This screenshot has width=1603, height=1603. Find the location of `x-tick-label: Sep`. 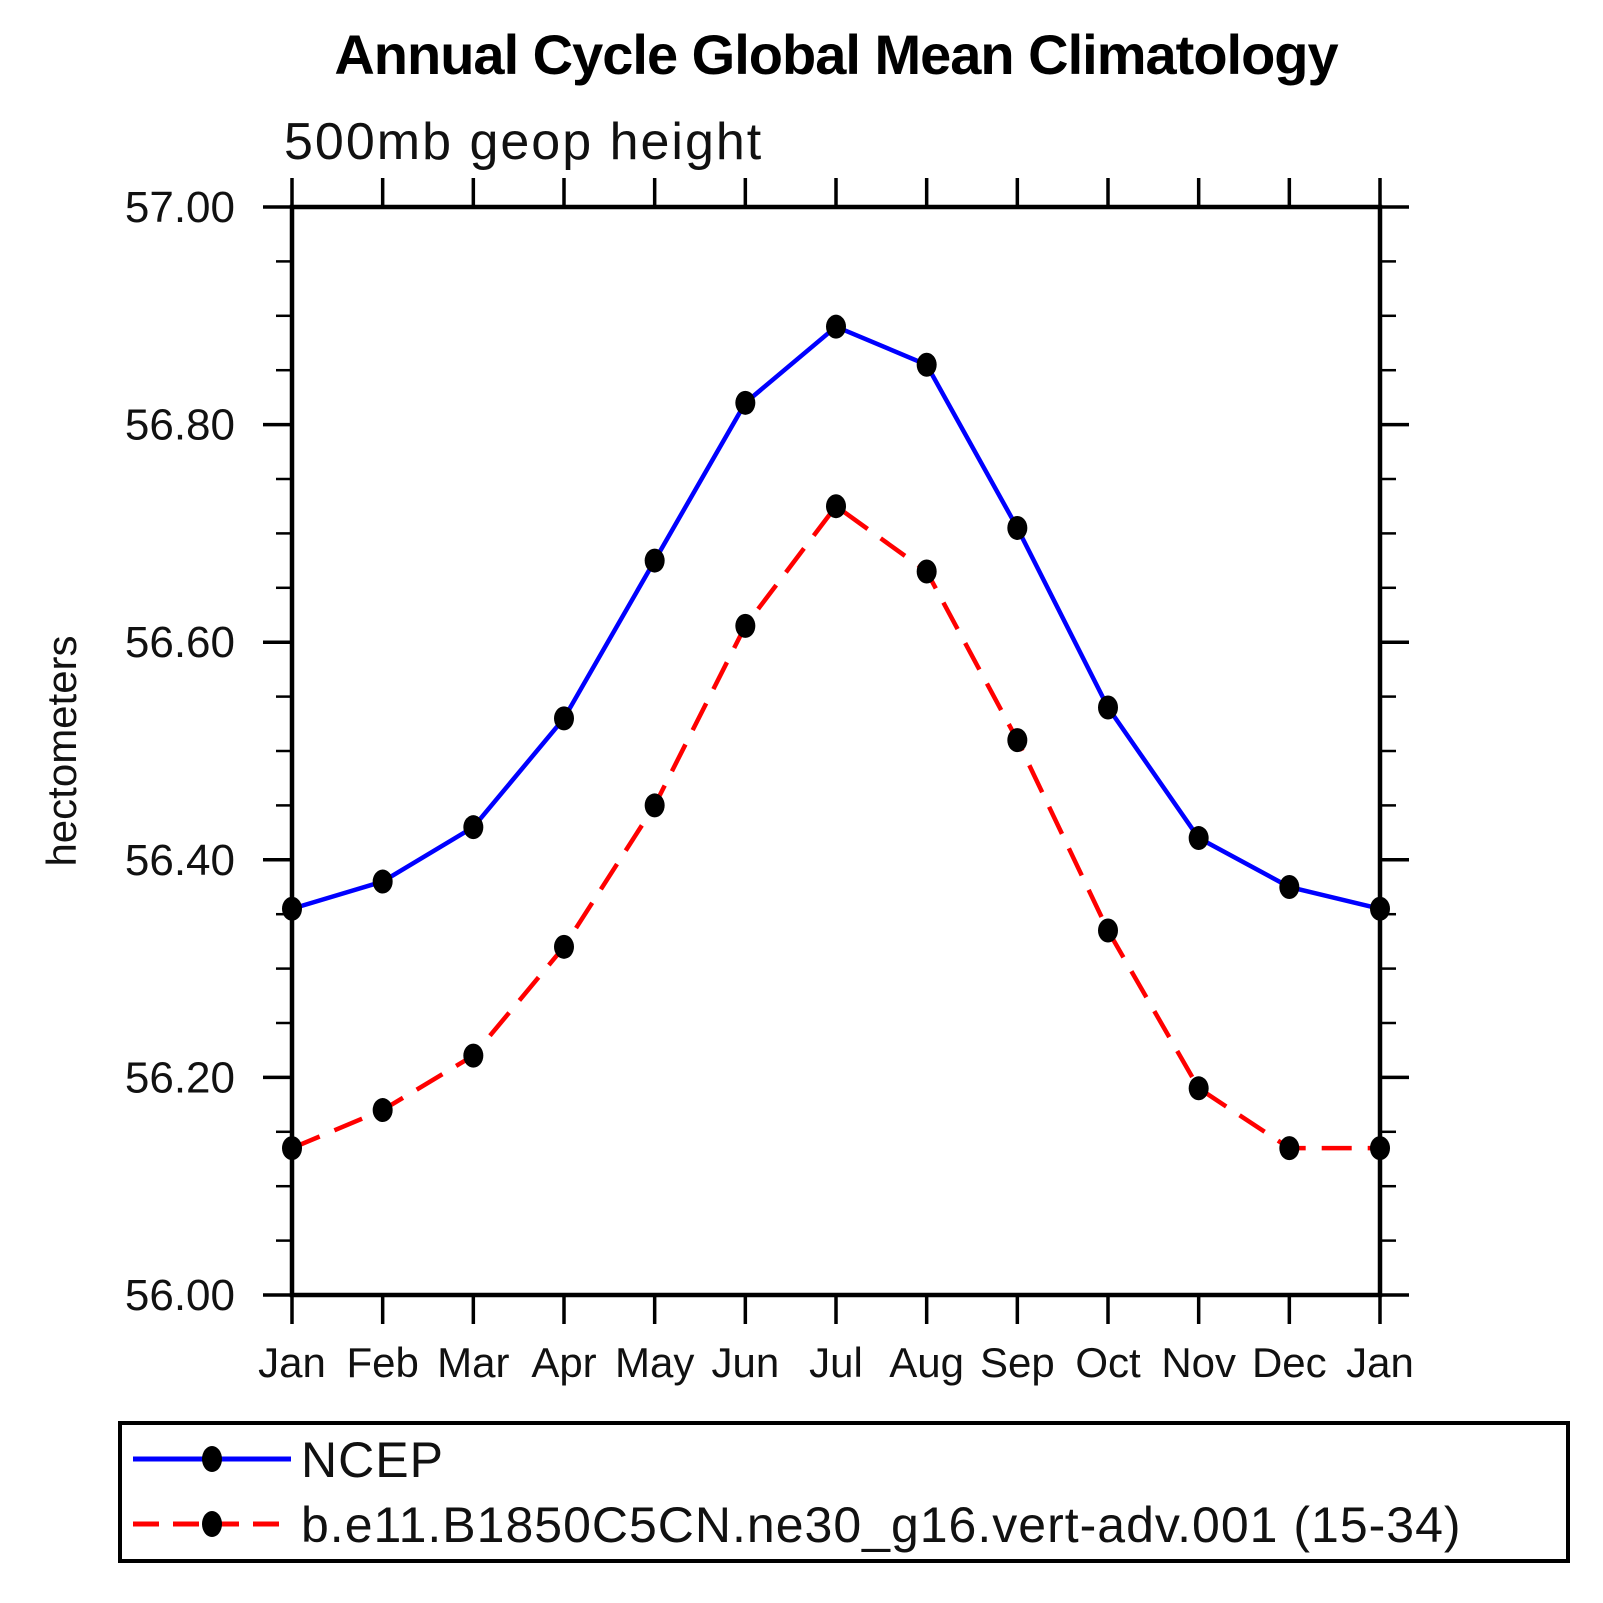

x-tick-label: Sep is located at coordinates (1017, 1362).